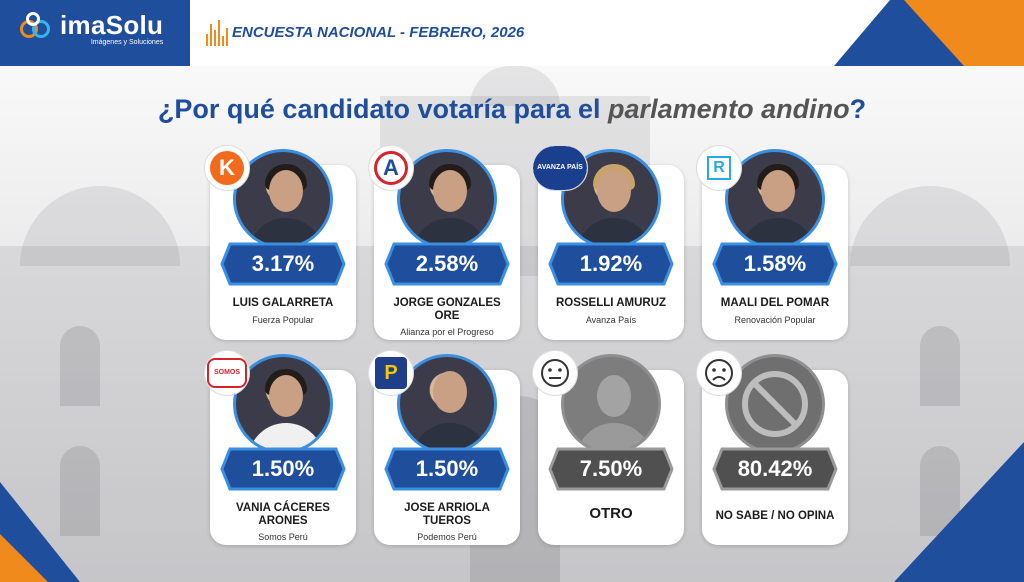 Image resolution: width=1024 pixels, height=582 pixels. What do you see at coordinates (227, 373) in the screenshot?
I see `party-logo-somos-peru-icon: SOMOS PERÚ` at bounding box center [227, 373].